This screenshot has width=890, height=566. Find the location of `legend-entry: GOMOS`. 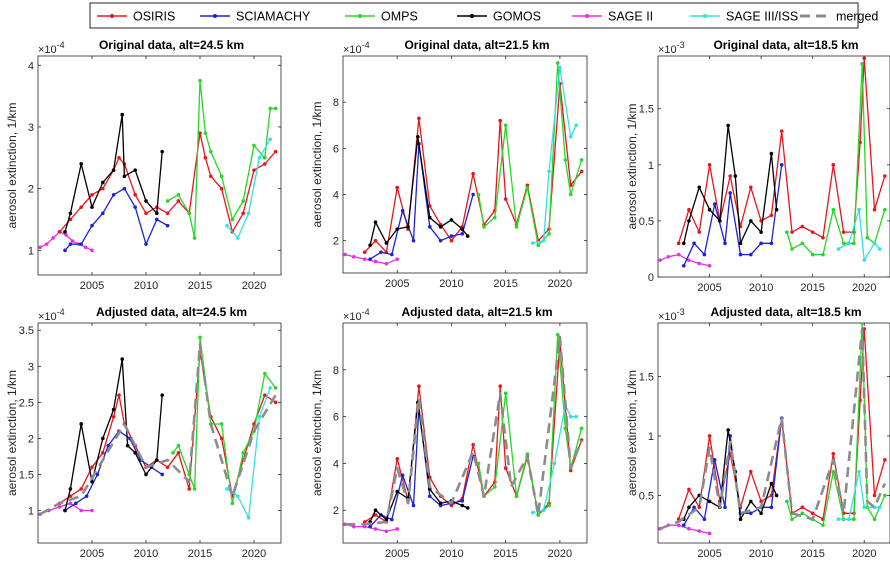

legend-entry: GOMOS is located at coordinates (499, 17).